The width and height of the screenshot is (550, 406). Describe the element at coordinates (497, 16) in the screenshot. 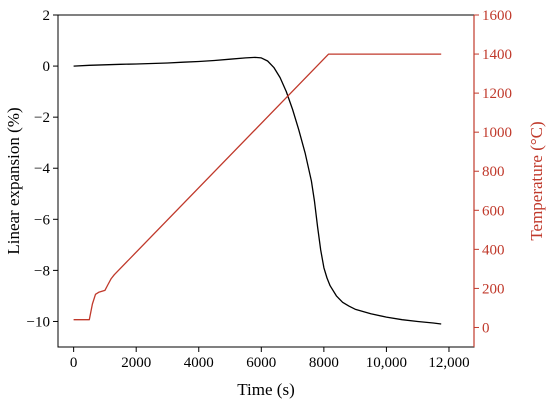

I see `right-tick-label: 1600` at that location.